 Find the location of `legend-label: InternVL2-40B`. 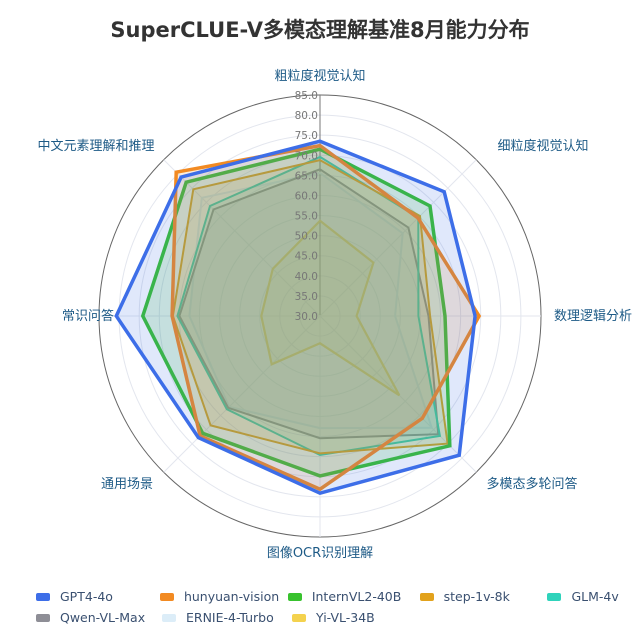

legend-label: InternVL2-40B is located at coordinates (356, 596).